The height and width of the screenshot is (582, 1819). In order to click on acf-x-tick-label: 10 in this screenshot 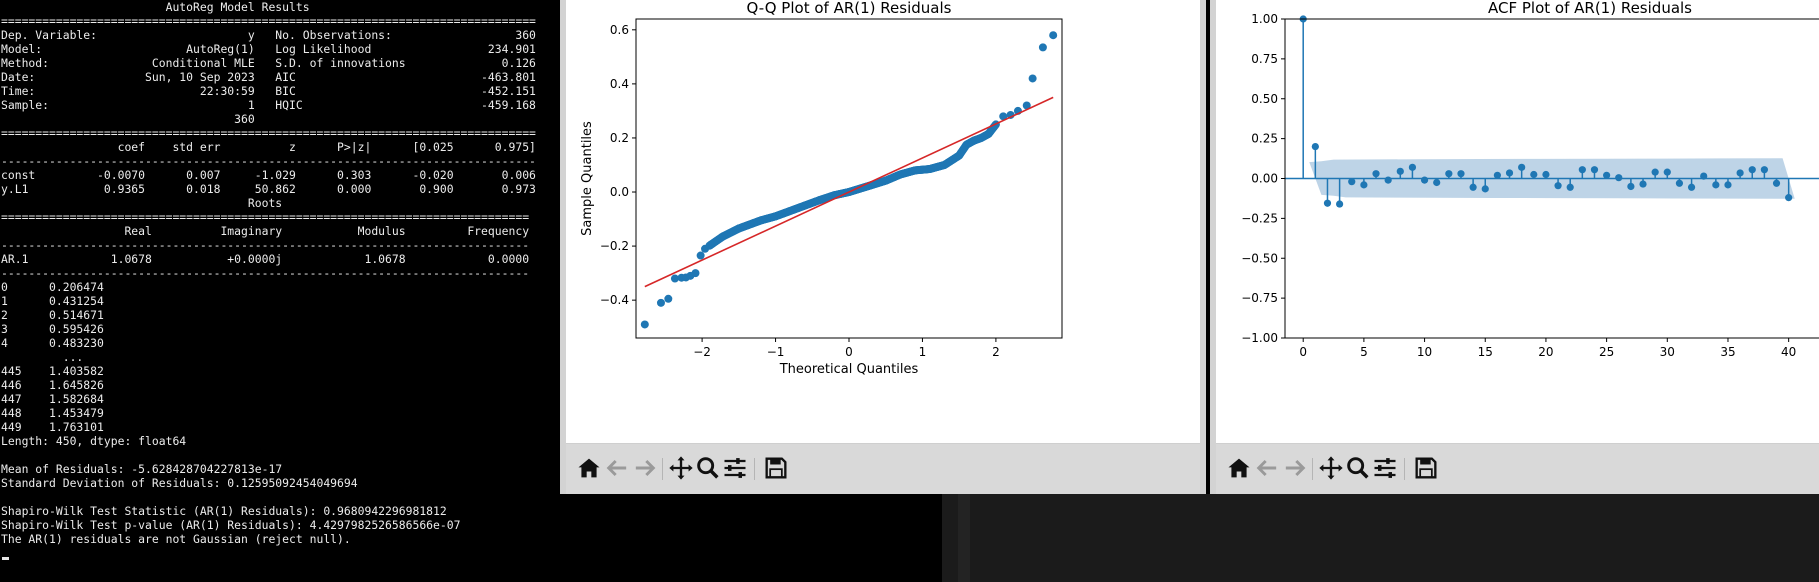, I will do `click(1424, 352)`.